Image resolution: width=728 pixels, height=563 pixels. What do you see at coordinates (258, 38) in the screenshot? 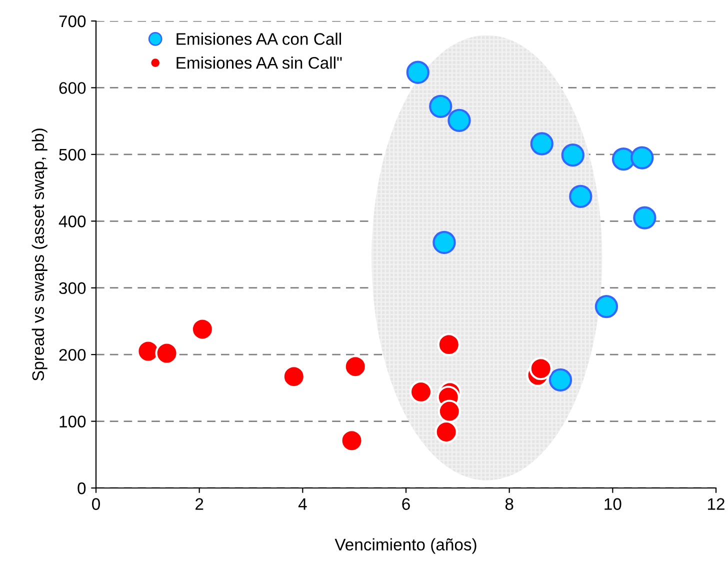
I see `legend-label: Emisiones AA con Call` at bounding box center [258, 38].